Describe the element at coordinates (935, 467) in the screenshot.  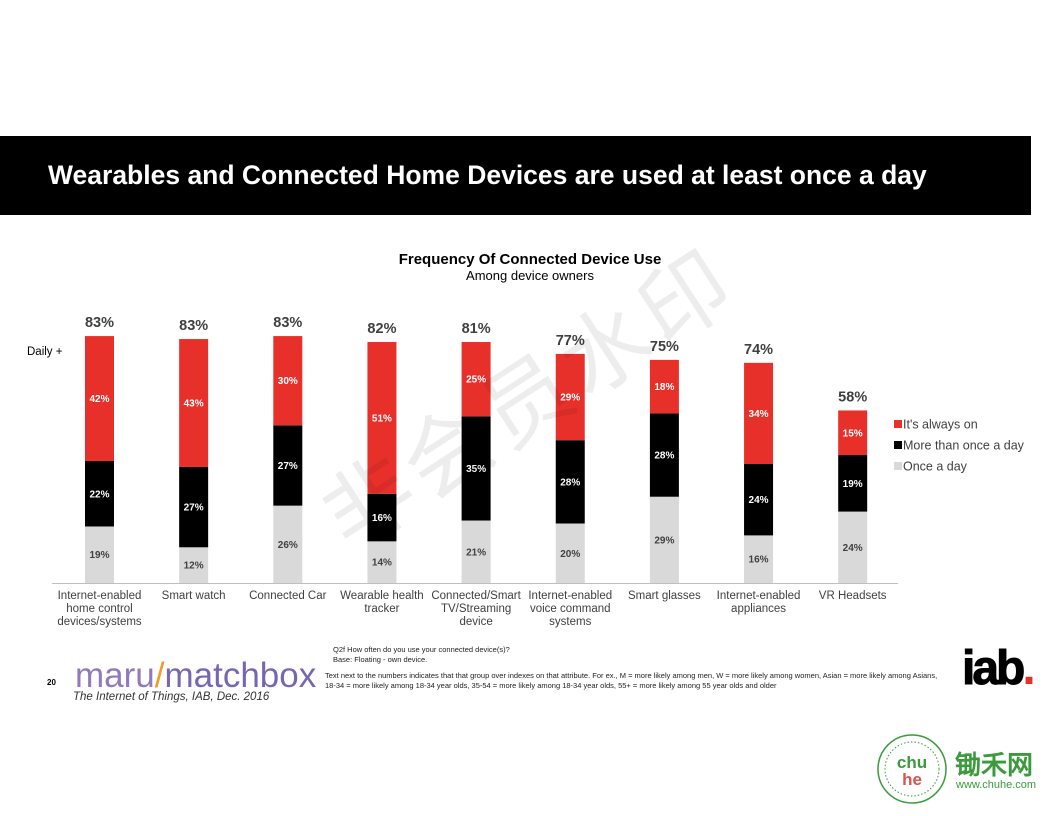
I see `legend-label-once-a-day: Once a day` at that location.